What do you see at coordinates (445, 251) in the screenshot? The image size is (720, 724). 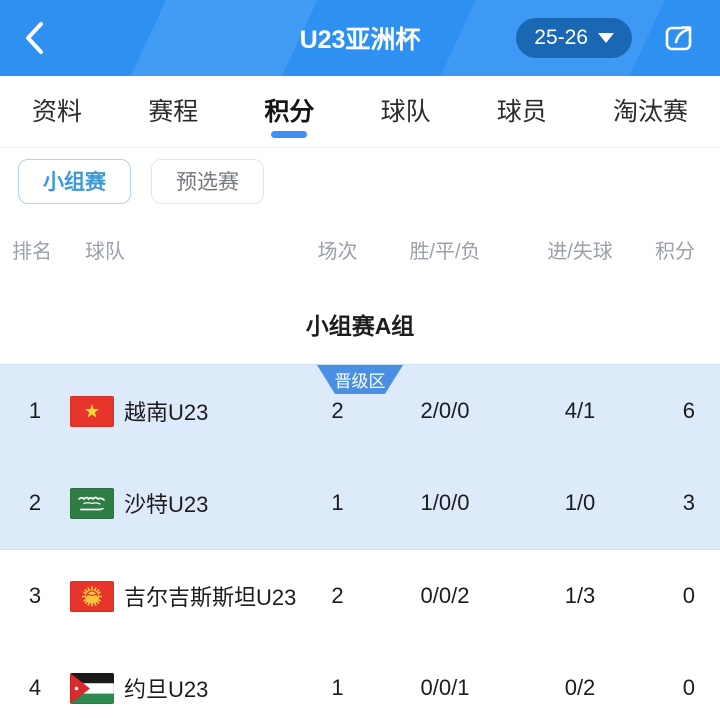 I see `column-header-wdl: 胜/平/负` at bounding box center [445, 251].